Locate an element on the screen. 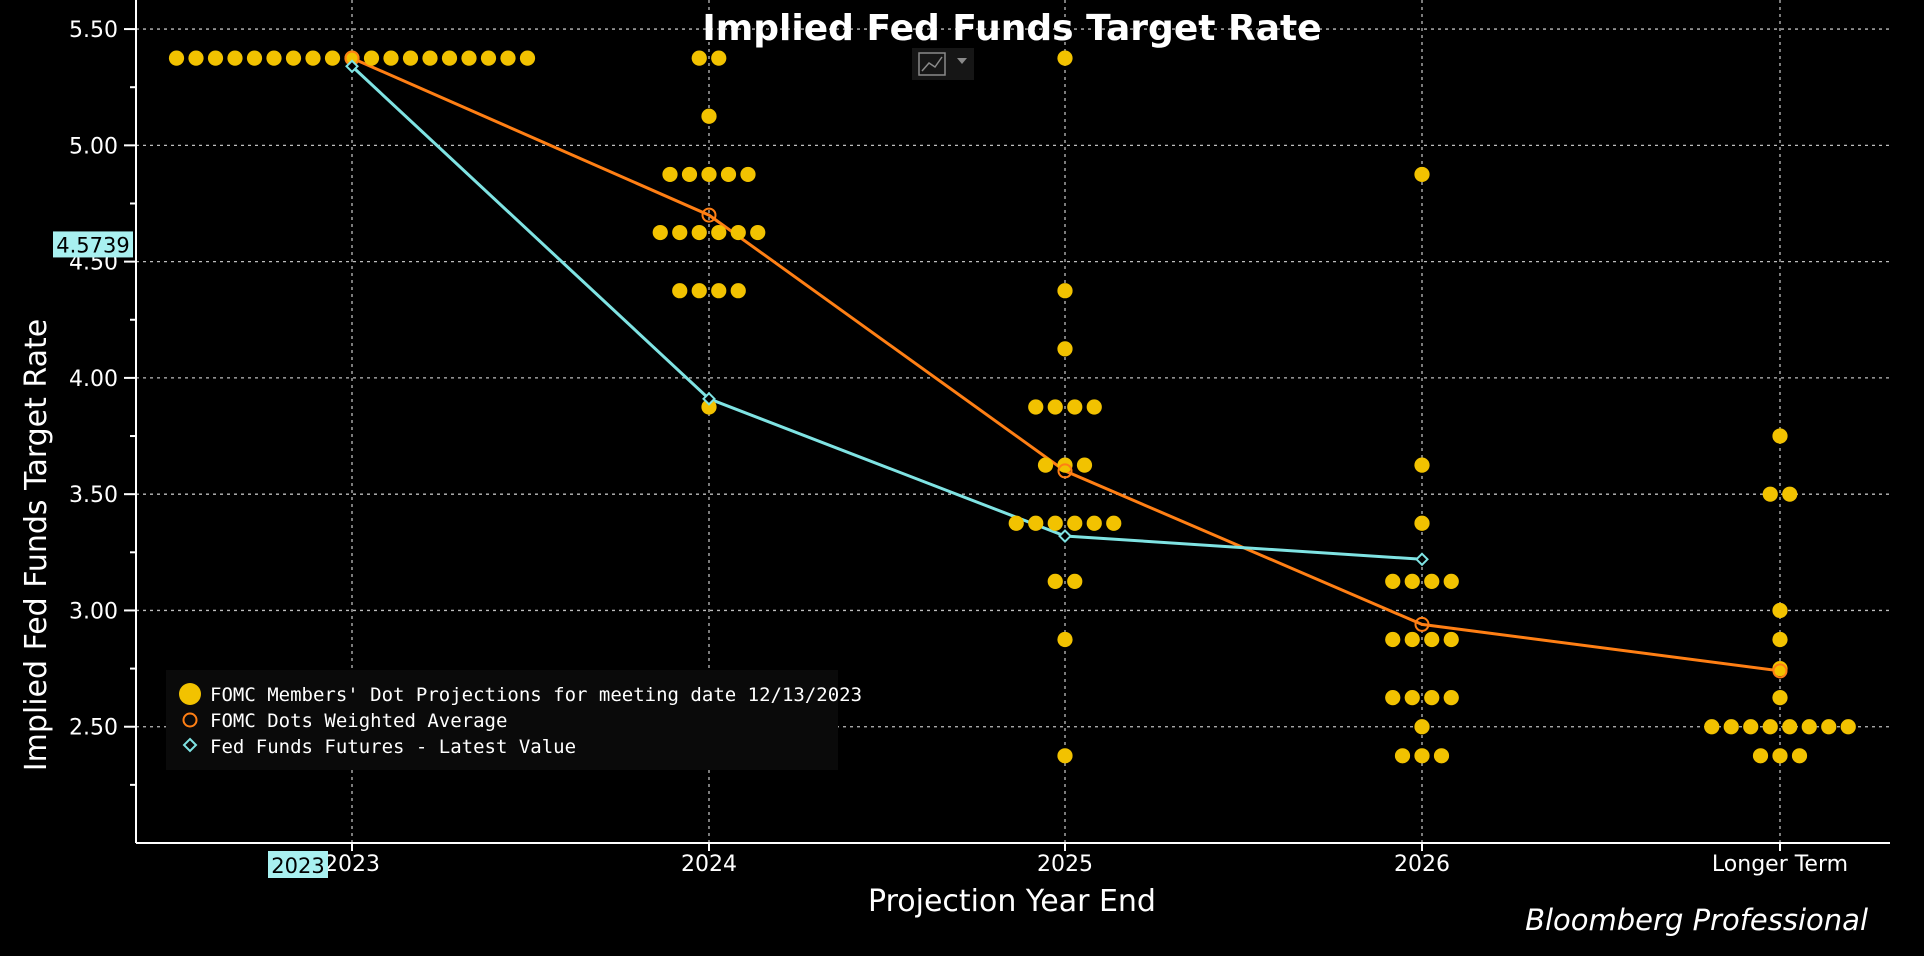  legend-diamond-marker is located at coordinates (190, 745).